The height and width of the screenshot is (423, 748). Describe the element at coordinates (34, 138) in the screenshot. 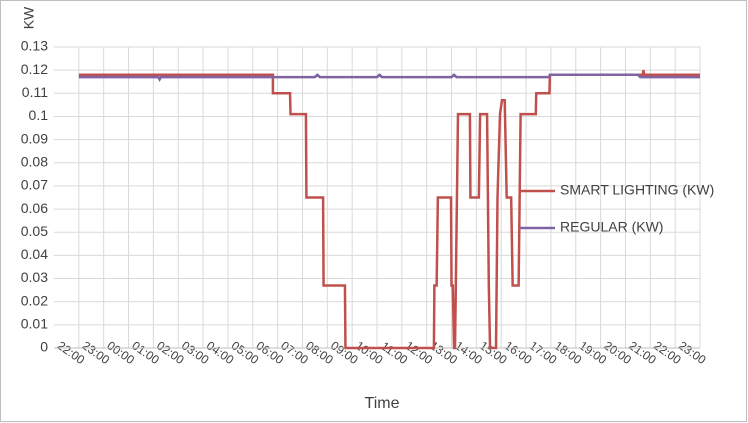

I see `y-tick-label: 0.09` at that location.